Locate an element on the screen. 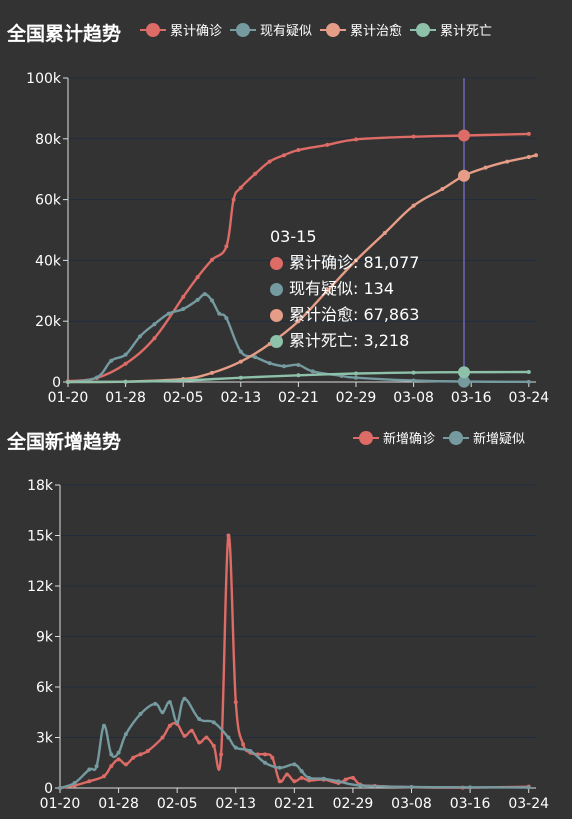  x-tick-label: 01-28 is located at coordinates (125, 398).